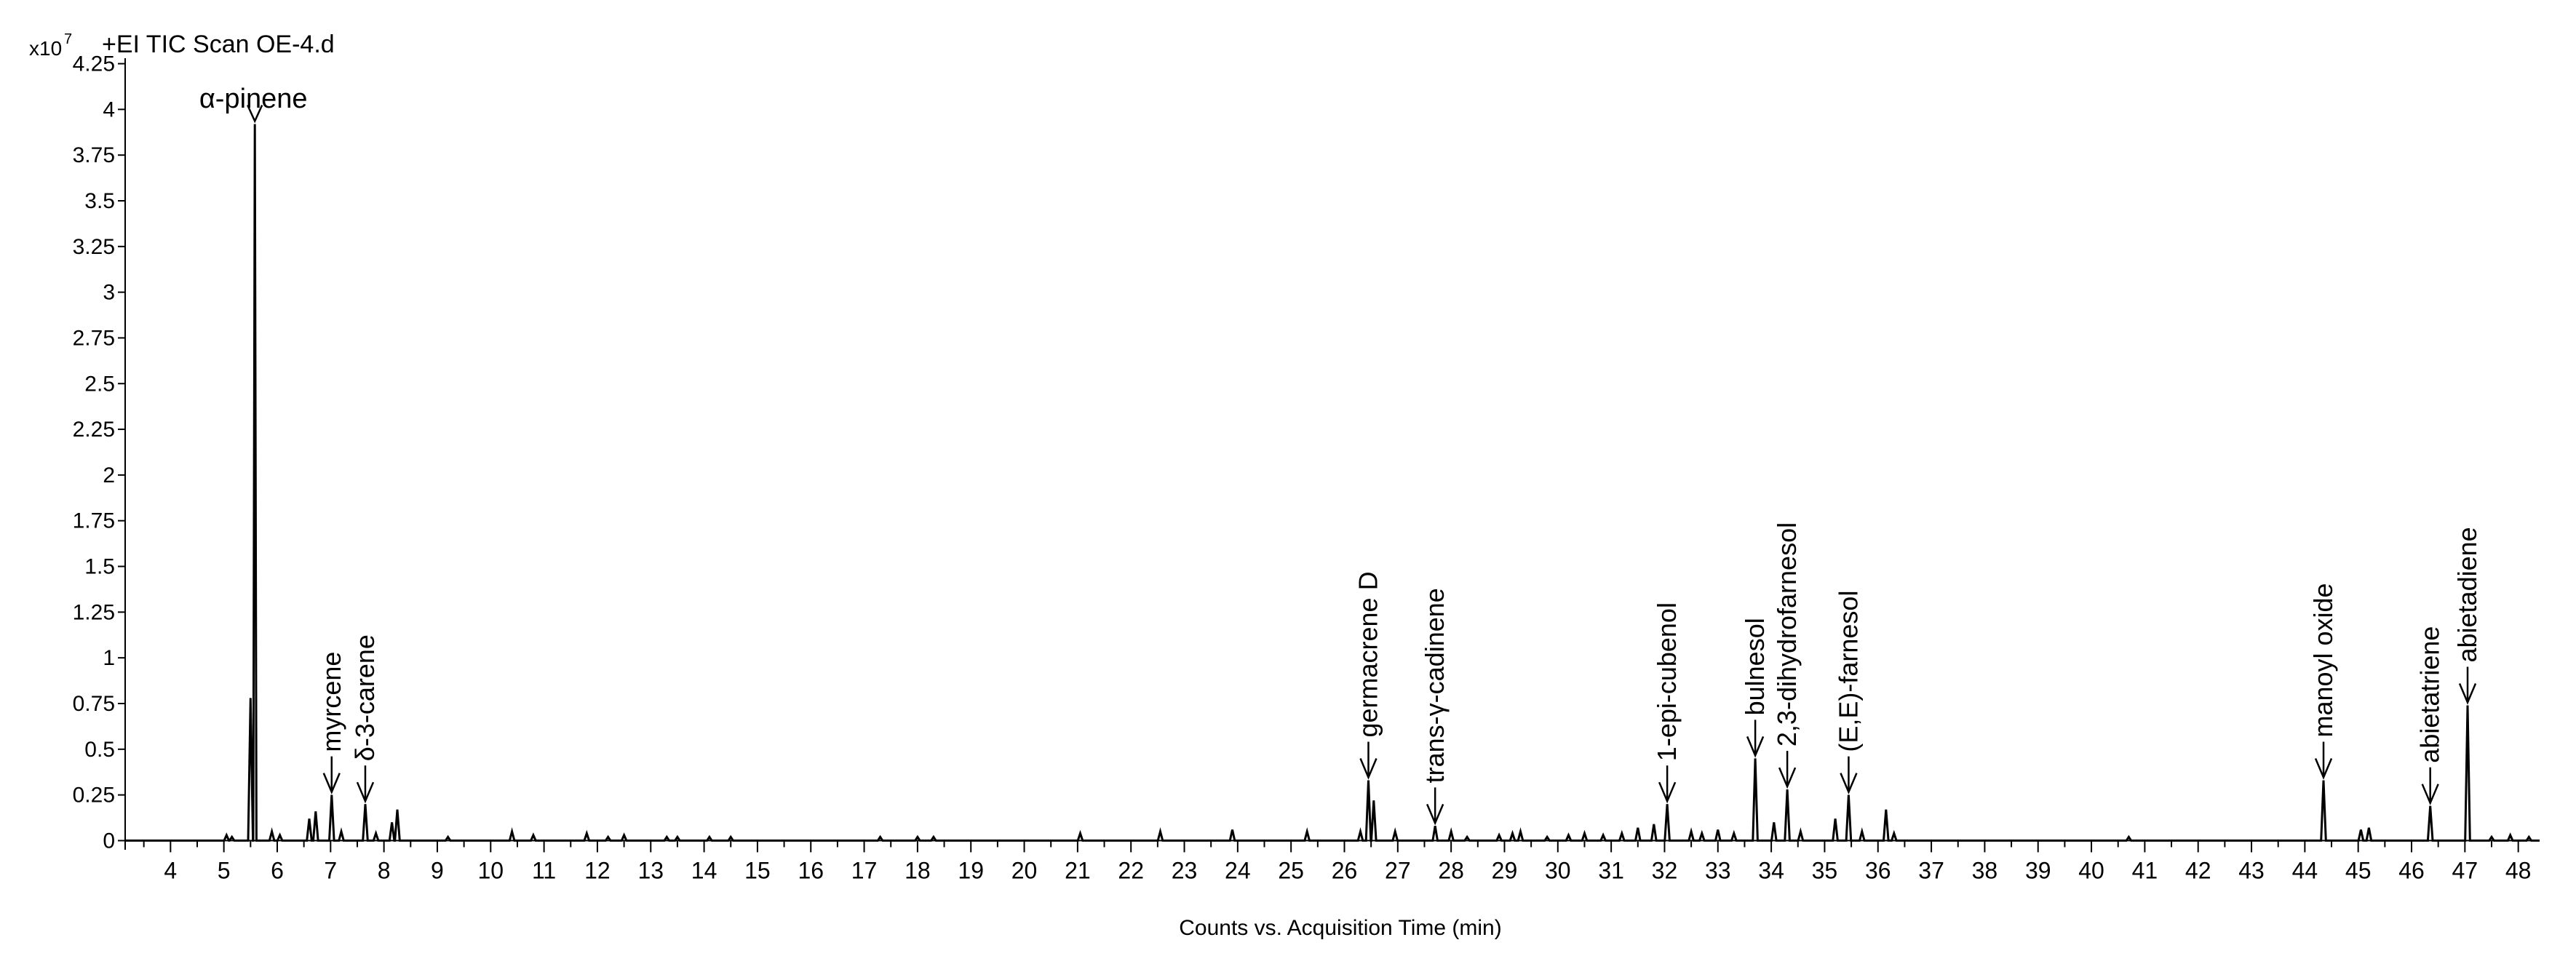  Describe the element at coordinates (2467, 616) in the screenshot. I see `peak-annotation: abietadiene` at that location.